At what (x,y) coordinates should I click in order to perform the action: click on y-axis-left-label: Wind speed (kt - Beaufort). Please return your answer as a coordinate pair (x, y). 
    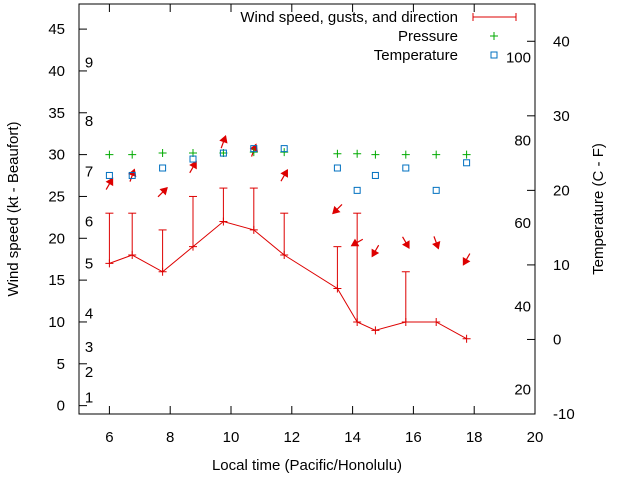
    Looking at the image, I should click on (13, 208).